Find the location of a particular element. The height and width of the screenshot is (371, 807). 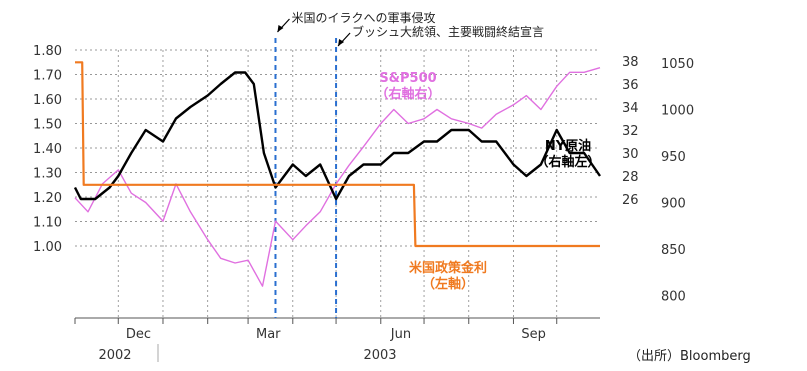

x-year-label: 2003 is located at coordinates (379, 355).